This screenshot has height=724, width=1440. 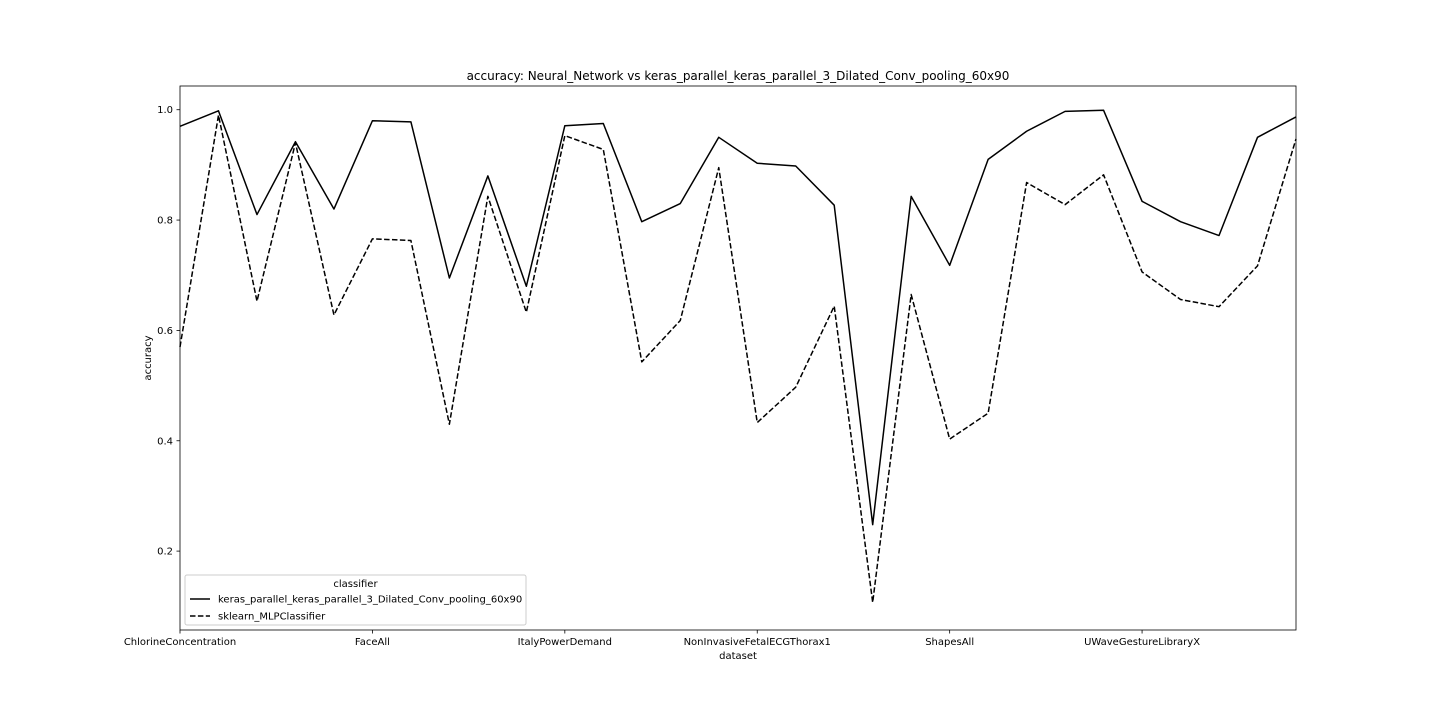 I want to click on x-tick-label: ItalyPowerDemand, so click(x=565, y=642).